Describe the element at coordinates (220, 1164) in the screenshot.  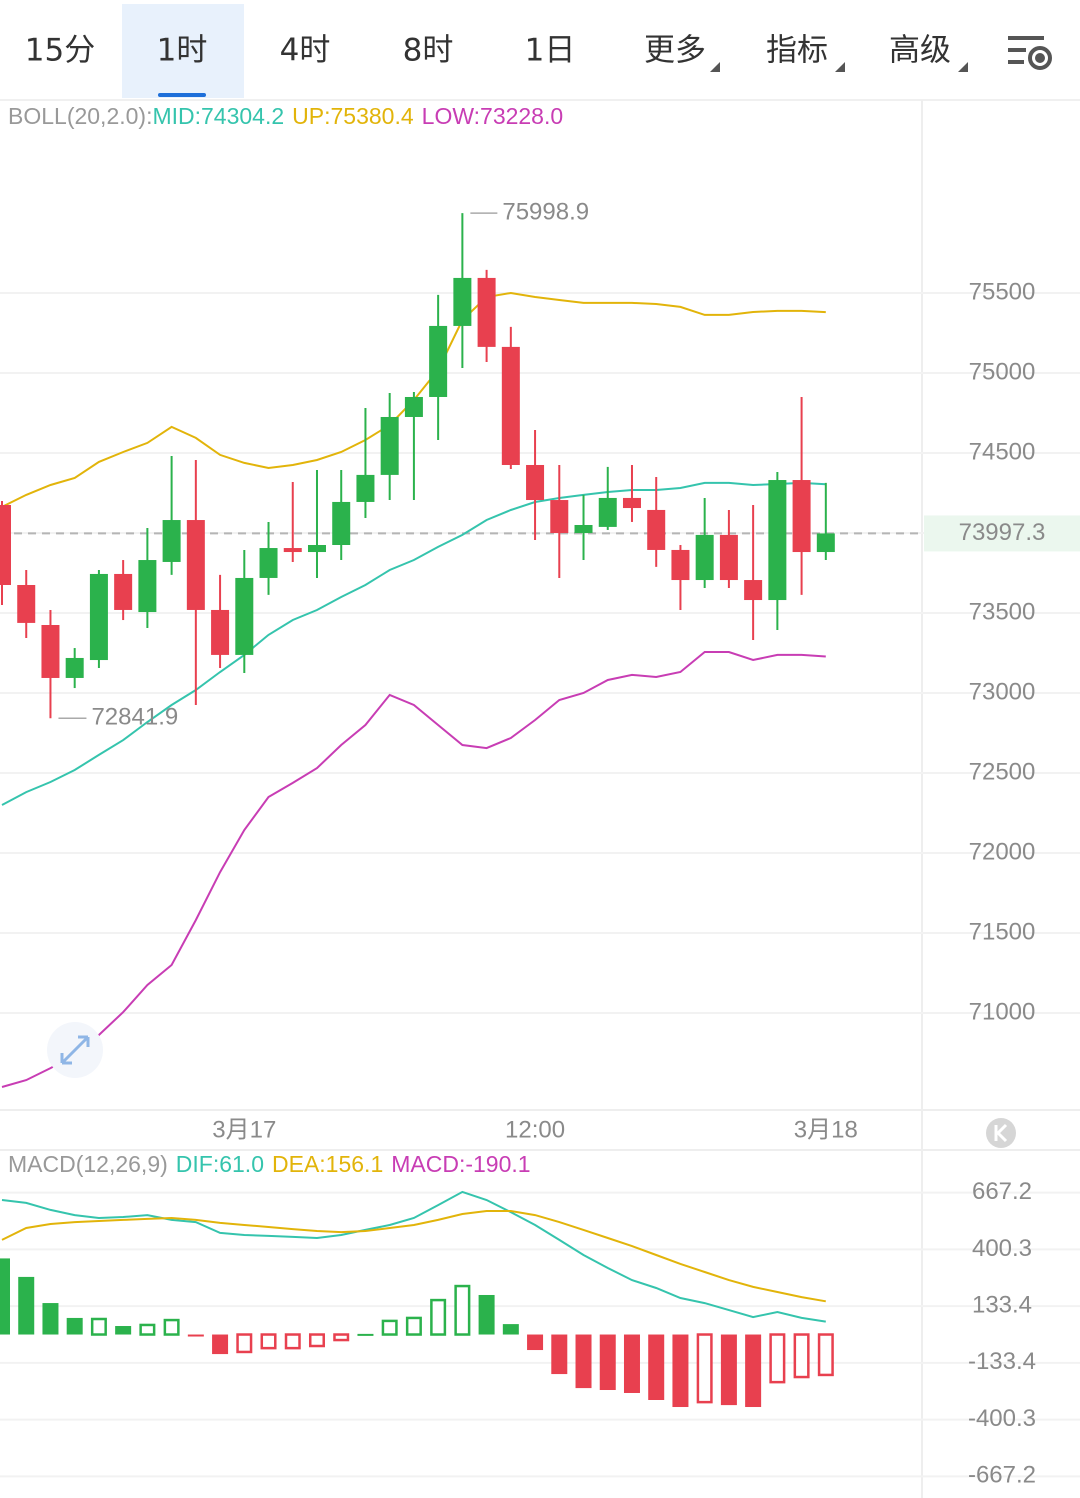
I see `legend-entry: DIF:61.0` at that location.